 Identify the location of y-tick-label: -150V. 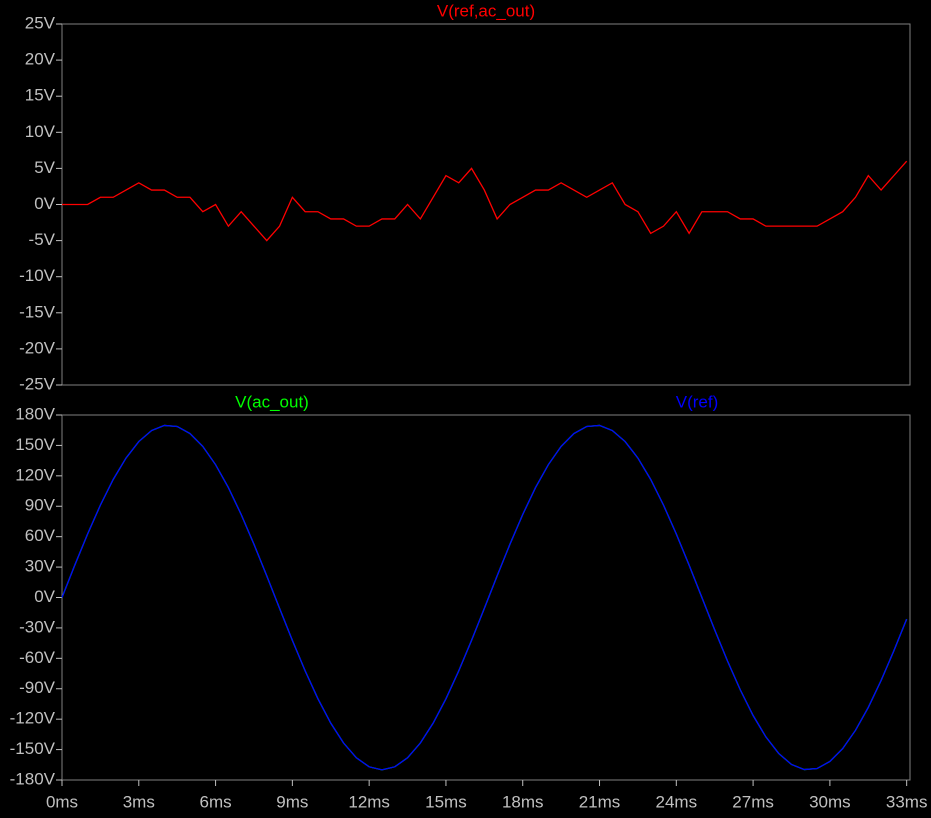
(33, 748).